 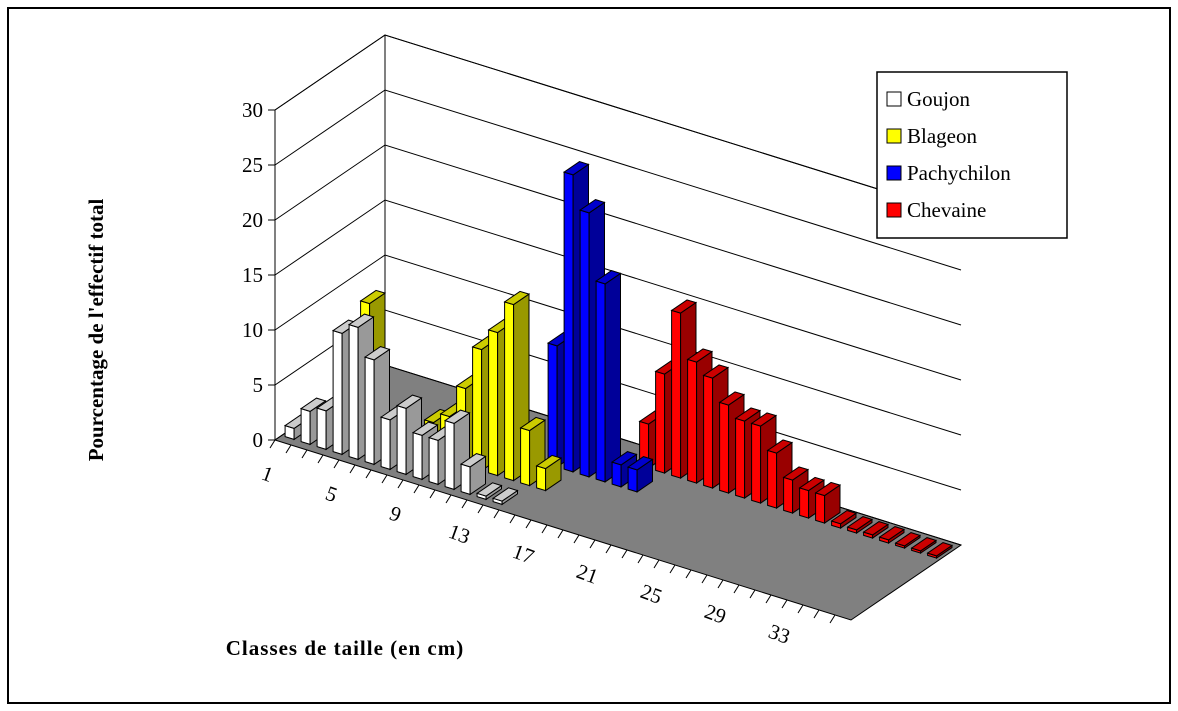 I want to click on legend-label: Chevaine, so click(x=946, y=210).